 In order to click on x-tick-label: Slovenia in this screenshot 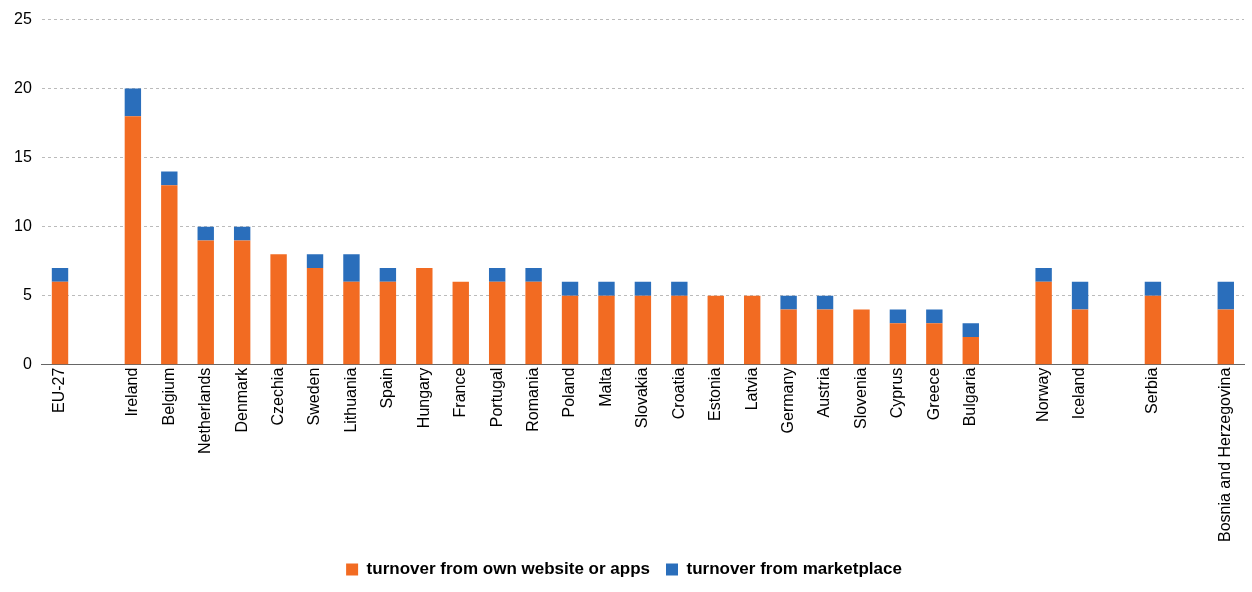, I will do `click(860, 398)`.